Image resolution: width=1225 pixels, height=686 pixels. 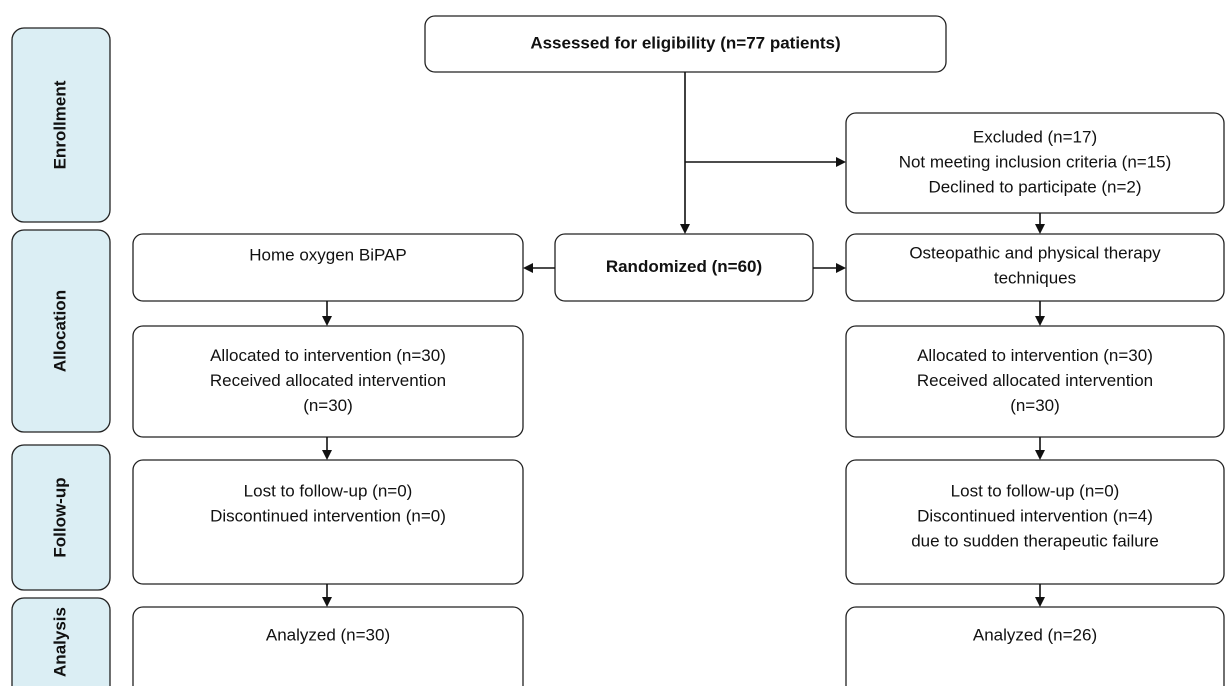 What do you see at coordinates (1035, 540) in the screenshot?
I see `node-text: due to sudden therapeutic failure` at bounding box center [1035, 540].